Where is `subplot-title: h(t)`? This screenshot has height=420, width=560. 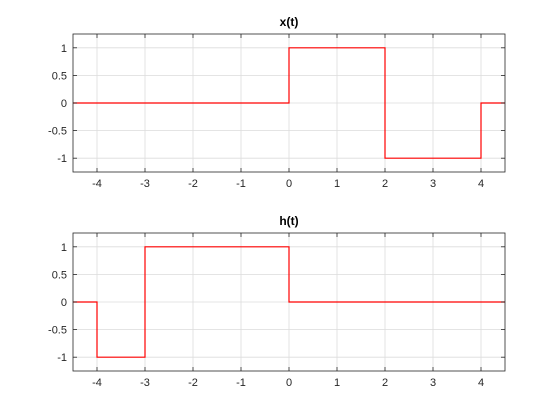 subplot-title: h(t) is located at coordinates (288, 221).